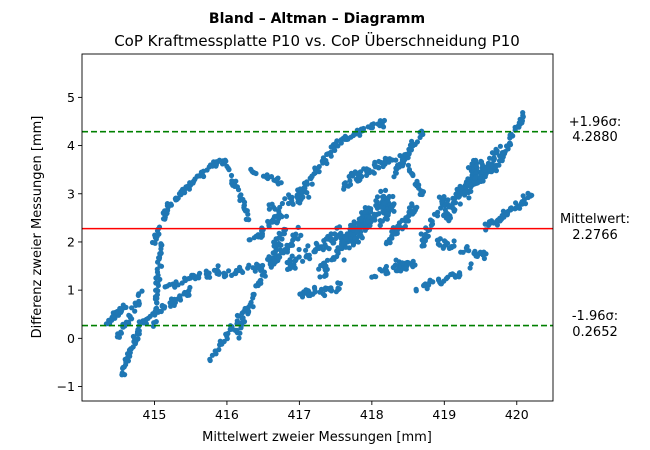 This screenshot has height=450, width=650. Describe the element at coordinates (66, 386) in the screenshot. I see `y-tick-label: −1` at that location.